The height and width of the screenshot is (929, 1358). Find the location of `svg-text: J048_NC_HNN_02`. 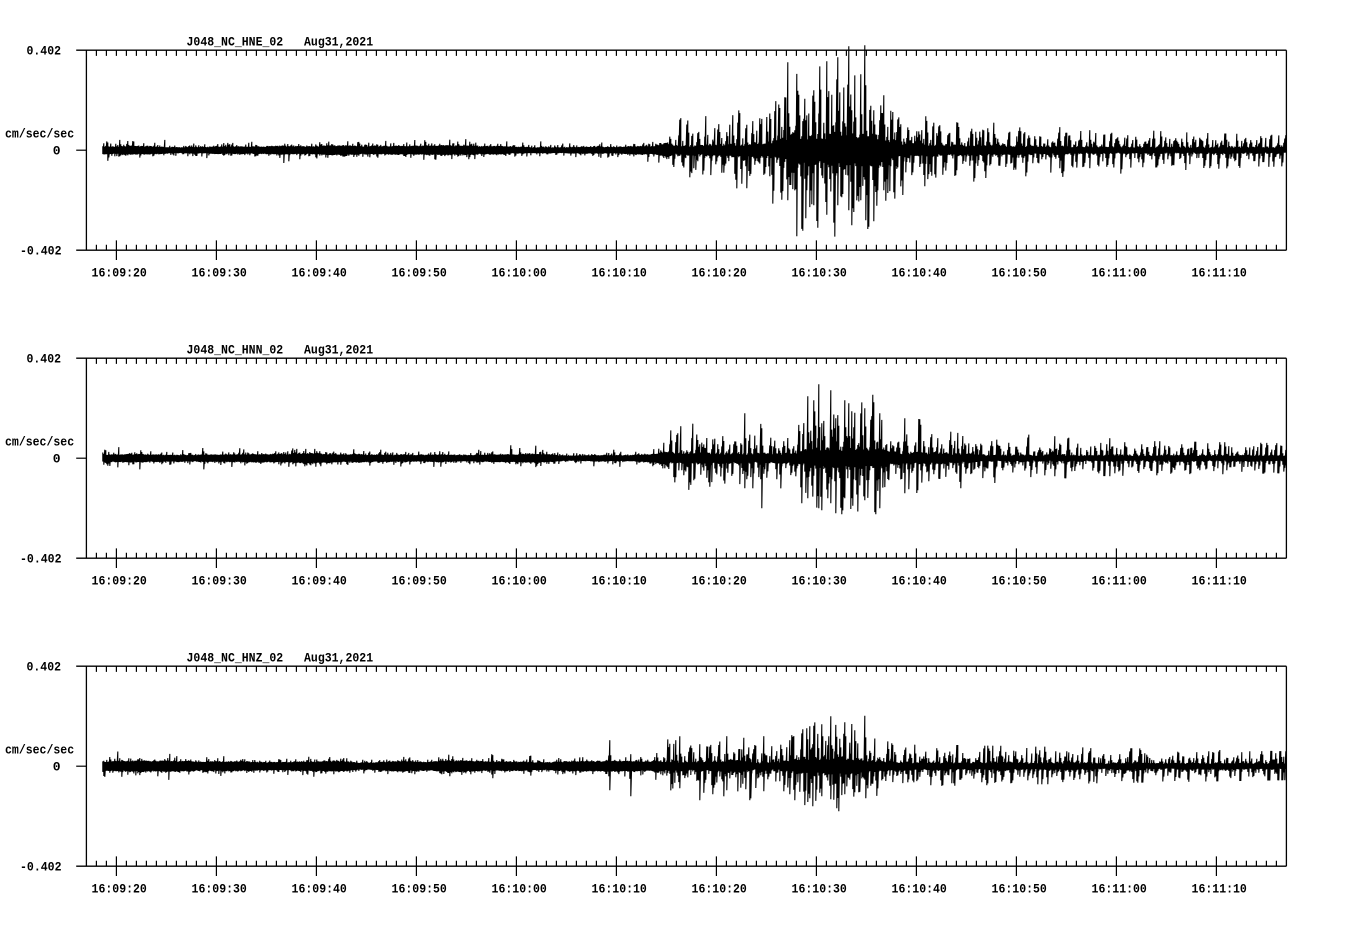

svg-text: J048_NC_HNN_02 is located at coordinates (235, 350).